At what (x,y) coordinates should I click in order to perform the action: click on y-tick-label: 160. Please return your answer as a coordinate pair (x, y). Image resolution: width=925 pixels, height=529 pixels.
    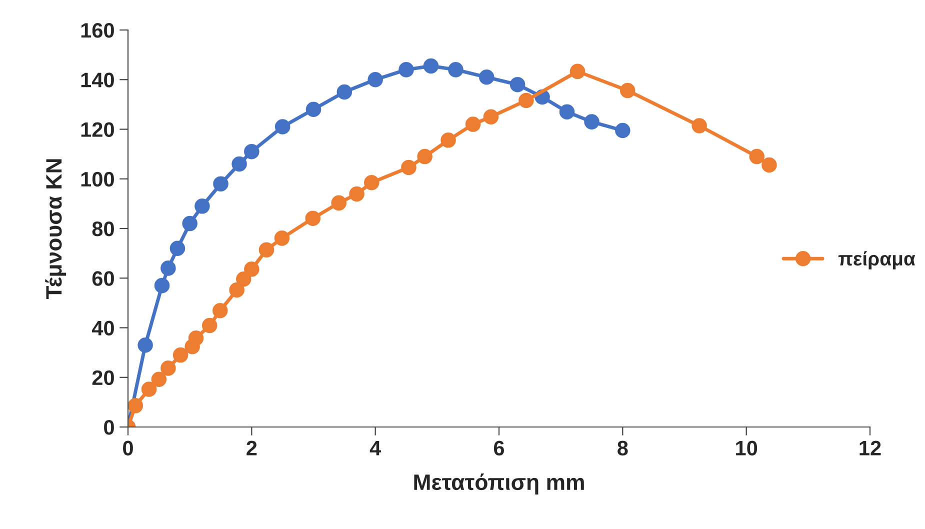
    Looking at the image, I should click on (97, 30).